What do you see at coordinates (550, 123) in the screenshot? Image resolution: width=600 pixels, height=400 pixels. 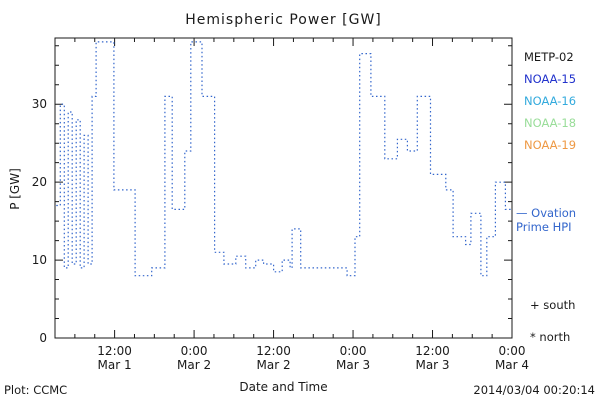 I see `legend-item-noaa-18: NOAA-18` at bounding box center [550, 123].